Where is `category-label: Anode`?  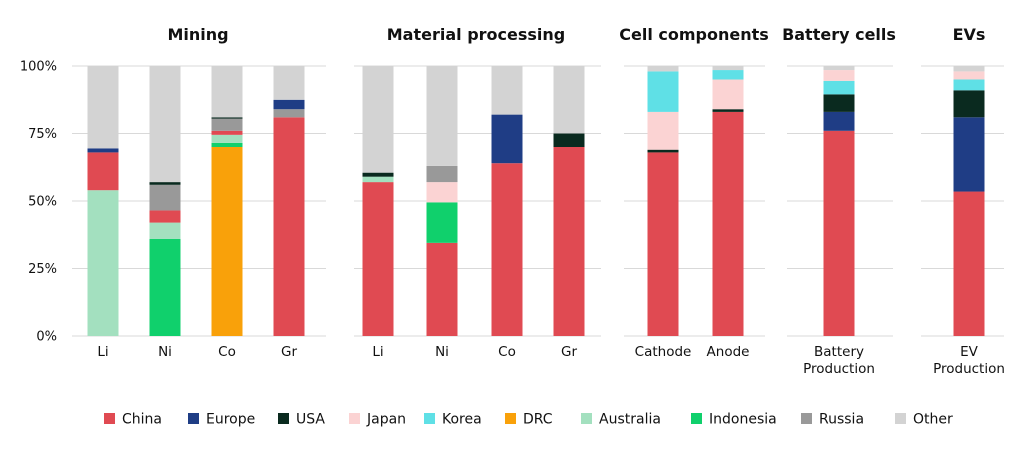
category-label: Anode is located at coordinates (728, 352).